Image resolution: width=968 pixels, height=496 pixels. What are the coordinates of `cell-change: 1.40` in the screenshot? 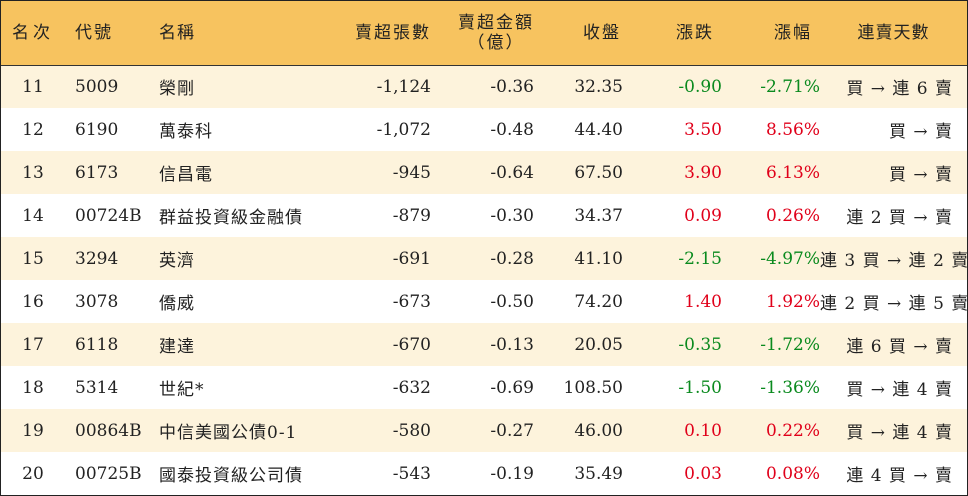 It's located at (703, 301).